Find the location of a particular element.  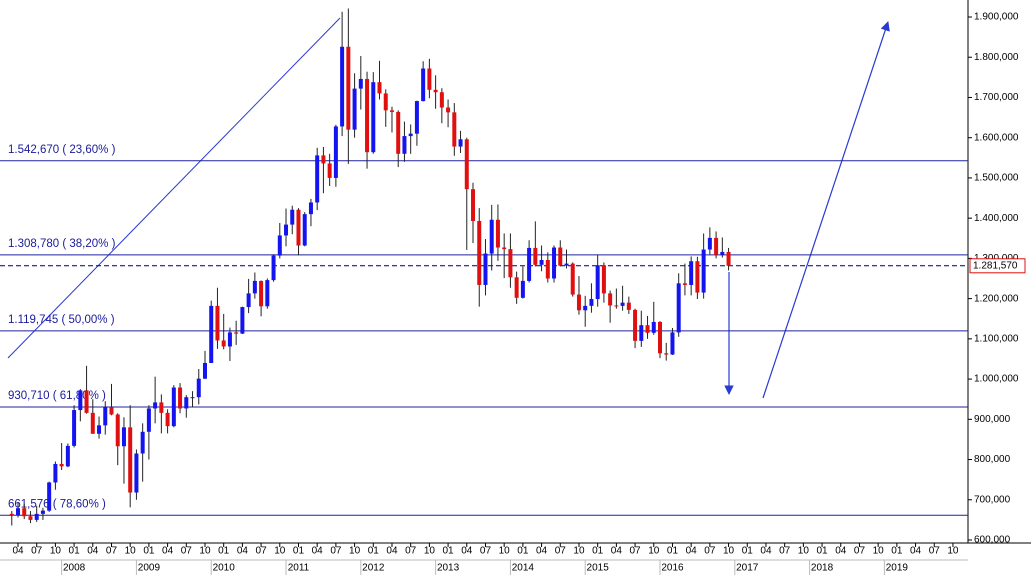

year-label: 2019 is located at coordinates (897, 568).